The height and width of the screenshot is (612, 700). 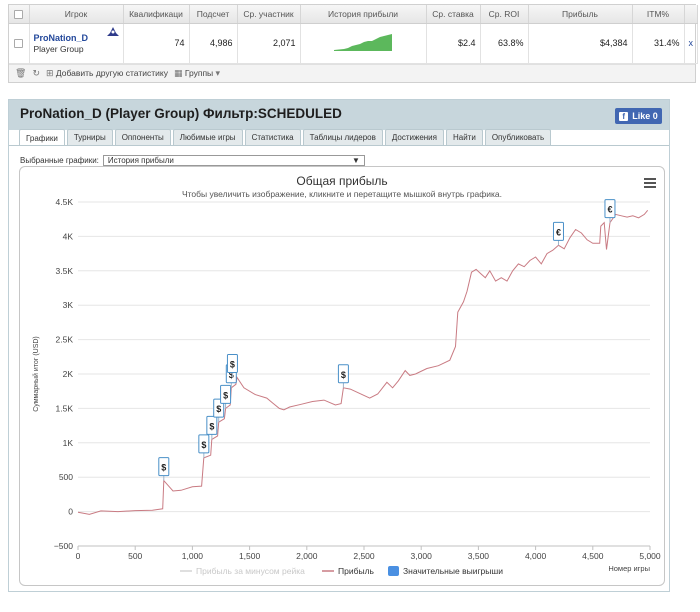 I want to click on x-tick-label: 1,000, so click(x=193, y=556).